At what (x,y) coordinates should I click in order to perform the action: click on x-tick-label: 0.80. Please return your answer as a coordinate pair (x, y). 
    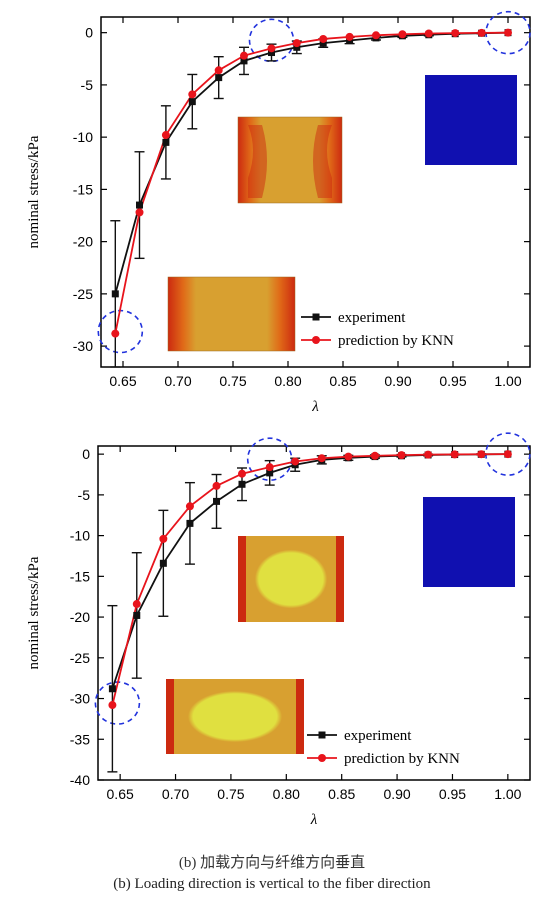
    Looking at the image, I should click on (286, 794).